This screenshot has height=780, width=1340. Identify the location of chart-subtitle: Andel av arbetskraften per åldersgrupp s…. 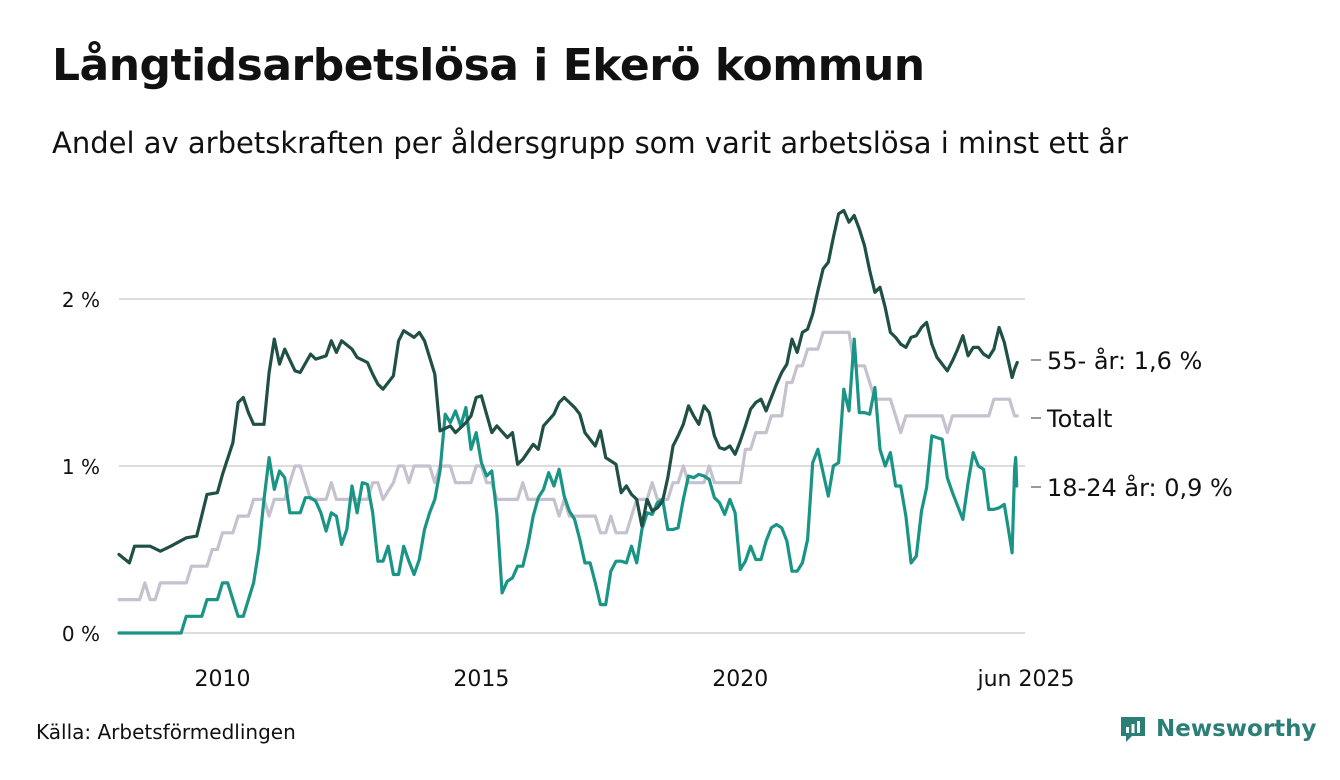
(590, 143).